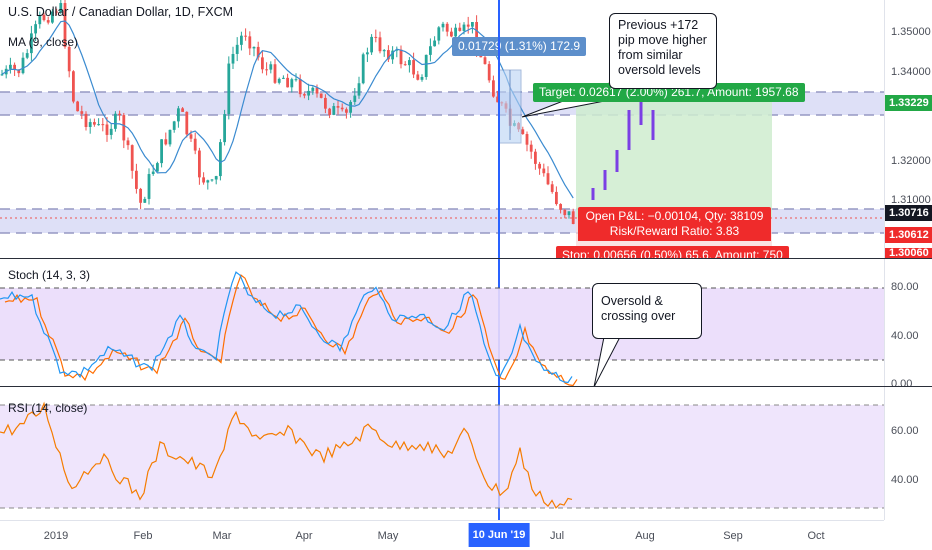 Image resolution: width=932 pixels, height=550 pixels. What do you see at coordinates (908, 129) in the screenshot?
I see `price-scale: 1.35000 1.34000 1.32000 1.31000` at bounding box center [908, 129].